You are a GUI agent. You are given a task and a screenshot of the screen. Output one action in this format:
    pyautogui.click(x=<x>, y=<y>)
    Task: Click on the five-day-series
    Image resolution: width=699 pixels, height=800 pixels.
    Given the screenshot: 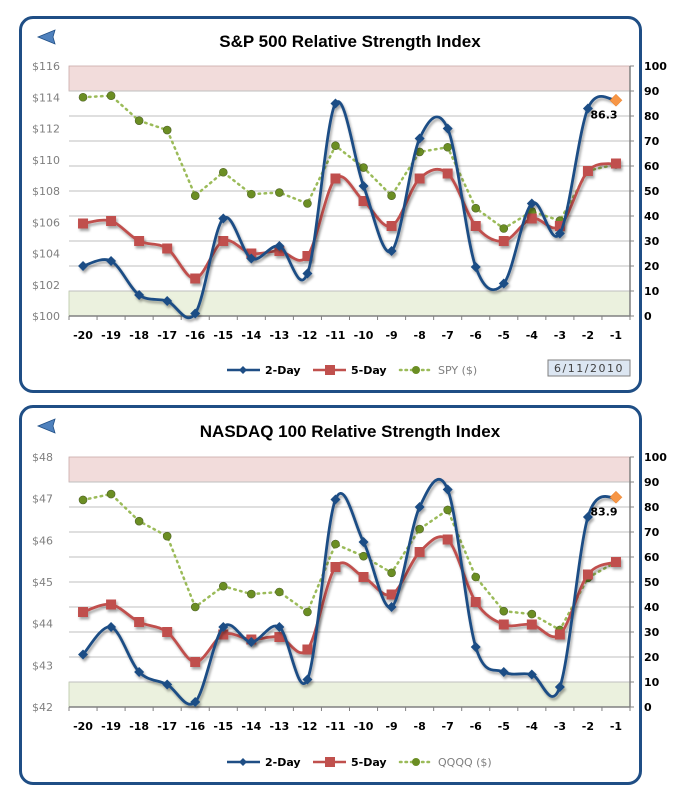 What is the action you would take?
    pyautogui.click(x=349, y=600)
    